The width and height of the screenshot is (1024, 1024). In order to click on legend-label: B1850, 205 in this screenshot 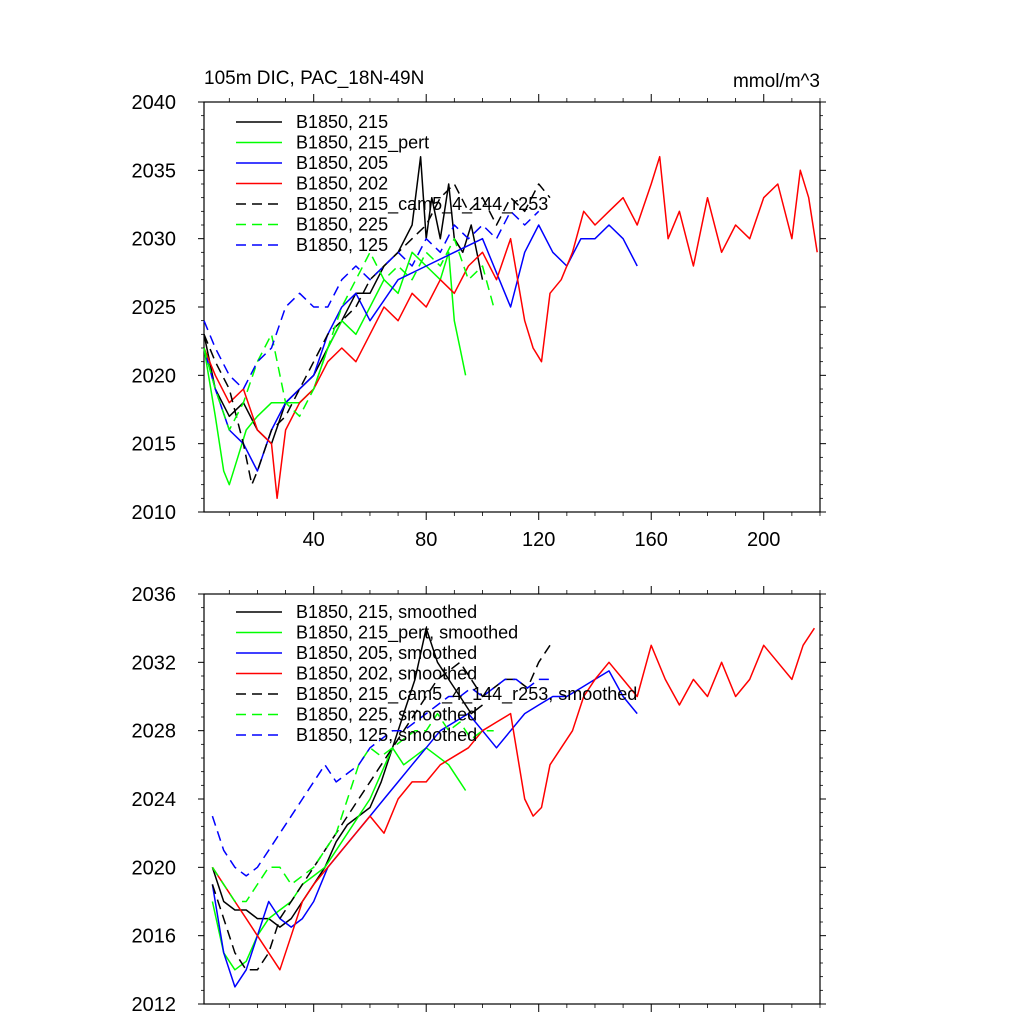, I will do `click(342, 163)`.